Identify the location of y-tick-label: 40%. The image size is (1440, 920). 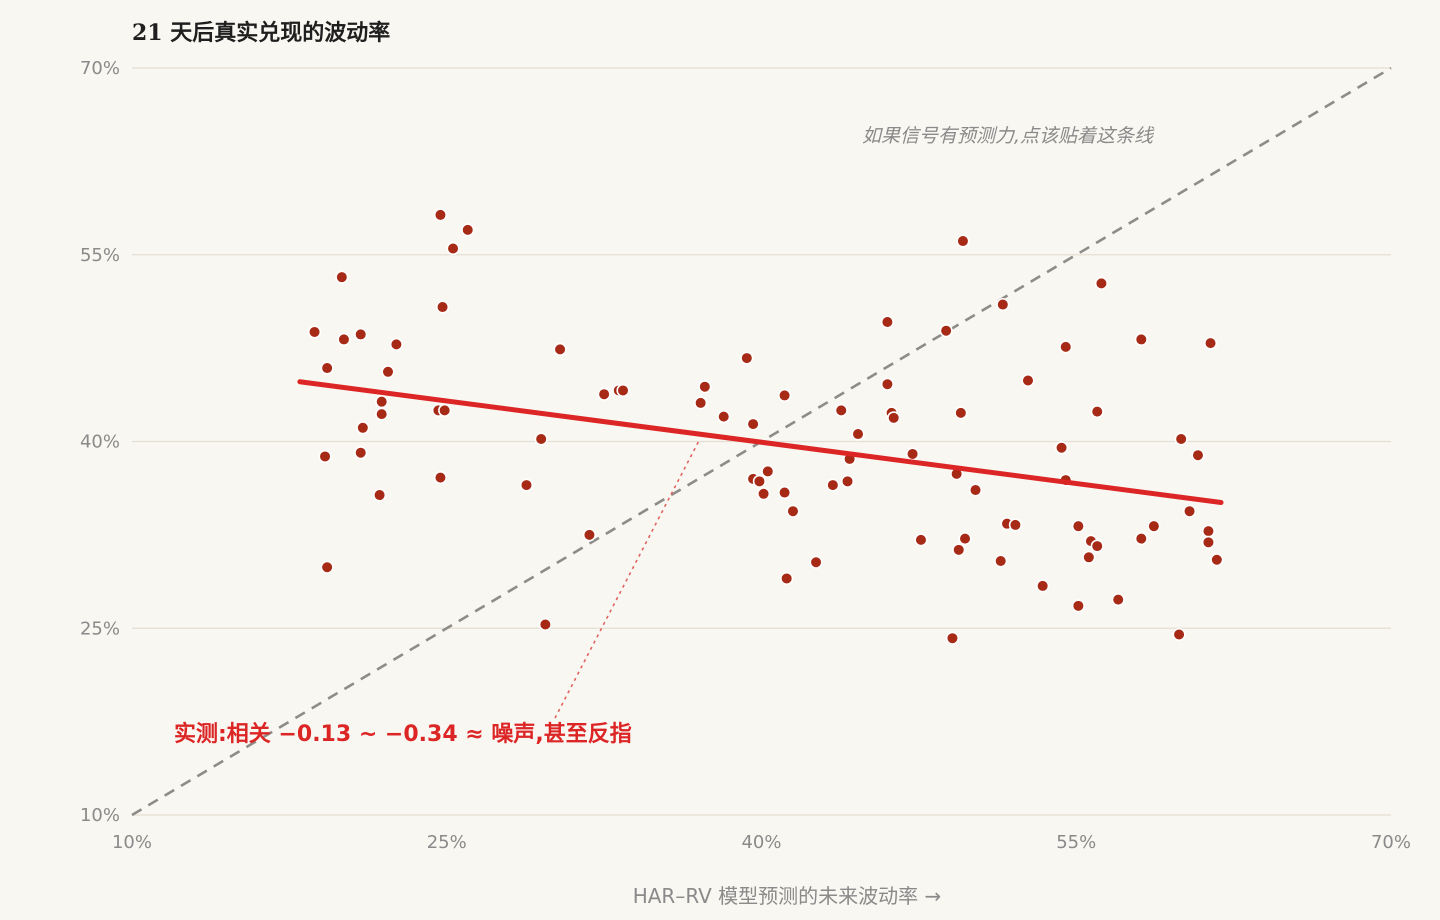
(100, 442).